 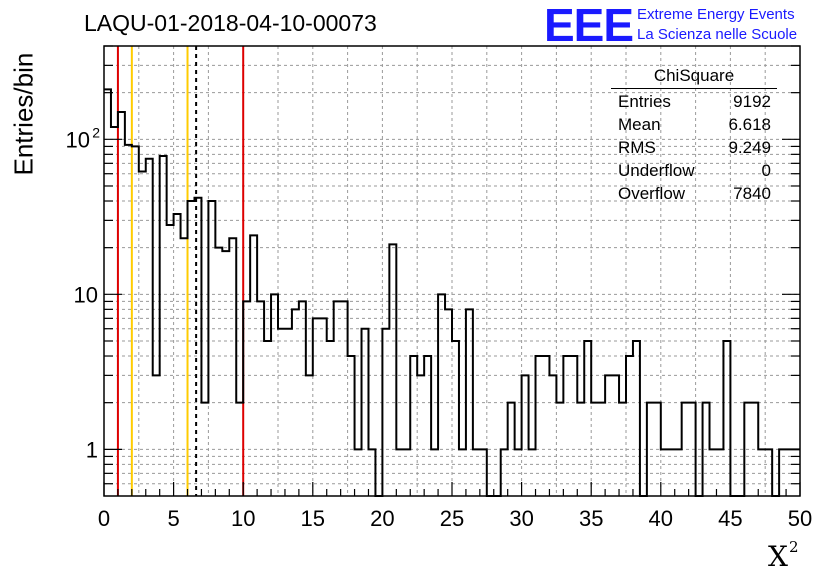 What do you see at coordinates (694, 126) in the screenshot?
I see `stats-row: Mean 6.618` at bounding box center [694, 126].